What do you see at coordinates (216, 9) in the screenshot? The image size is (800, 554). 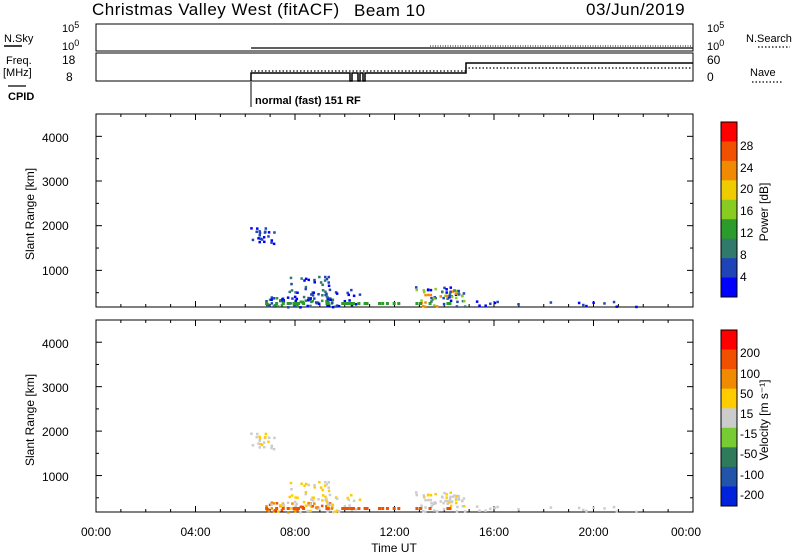 I see `station-title: Christmas Valley West (fitACF)` at bounding box center [216, 9].